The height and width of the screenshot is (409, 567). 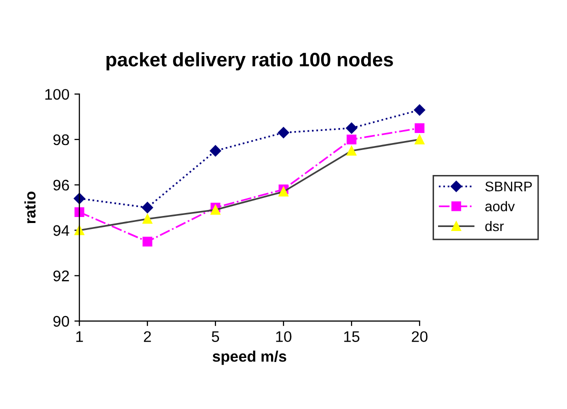 What do you see at coordinates (249, 357) in the screenshot?
I see `x-axis-title: speed m/s` at bounding box center [249, 357].